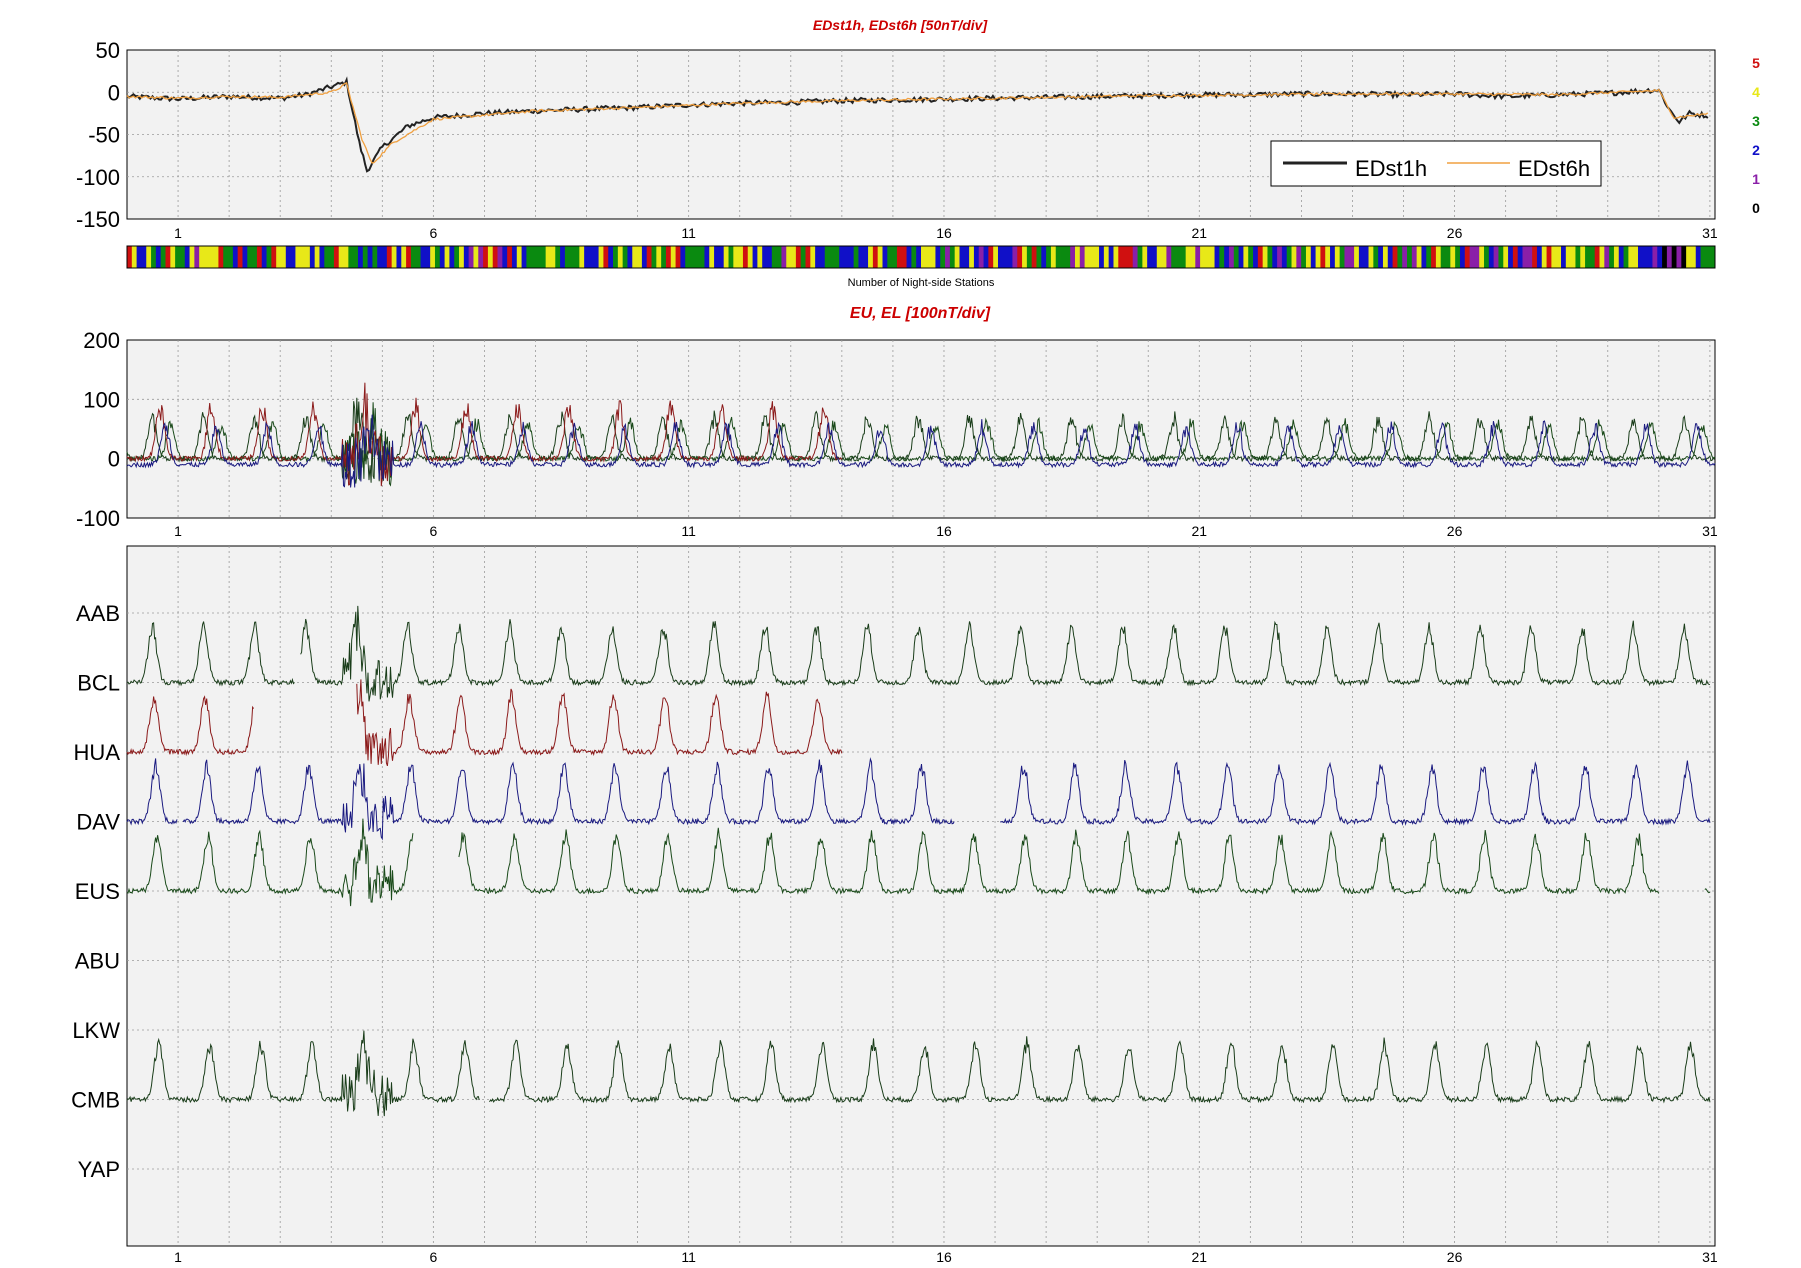 The width and height of the screenshot is (1801, 1268). Describe the element at coordinates (1554, 168) in the screenshot. I see `legend-label-edst6h: EDst6h` at that location.